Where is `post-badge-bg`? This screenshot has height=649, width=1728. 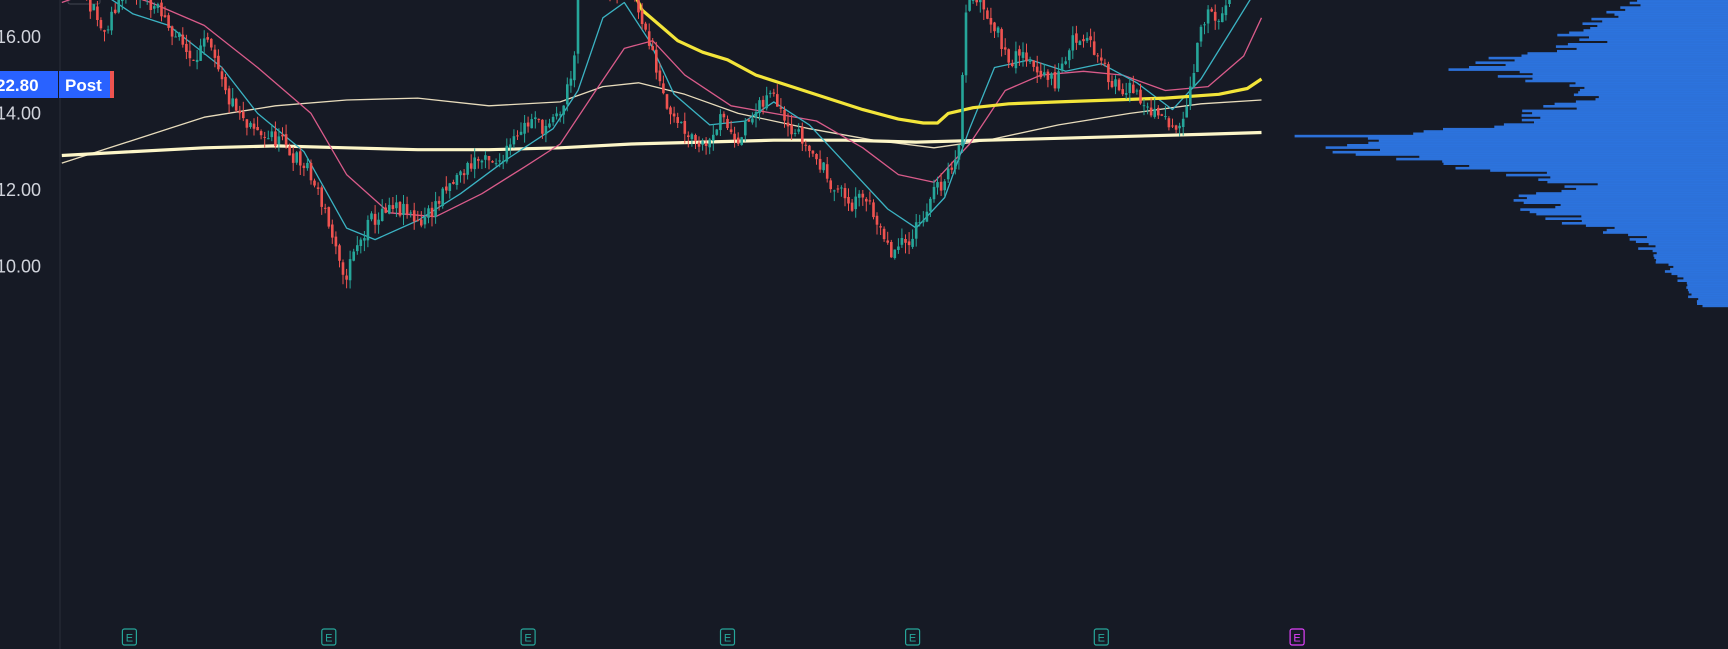
post-badge-bg is located at coordinates (85, 84).